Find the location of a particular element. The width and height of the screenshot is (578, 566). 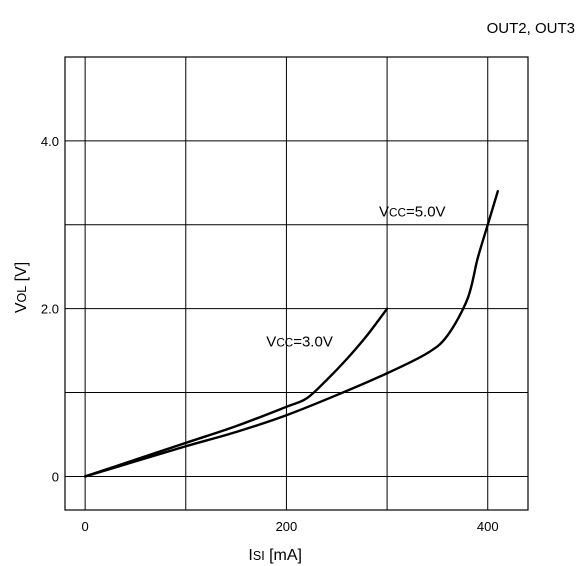

y-axis-title: VOL [V] is located at coordinates (21, 287).